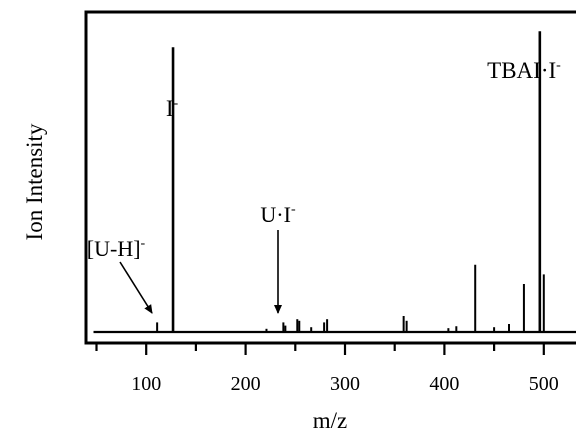 This screenshot has width=576, height=439. Describe the element at coordinates (278, 214) in the screenshot. I see `peak-label: U·I-` at that location.